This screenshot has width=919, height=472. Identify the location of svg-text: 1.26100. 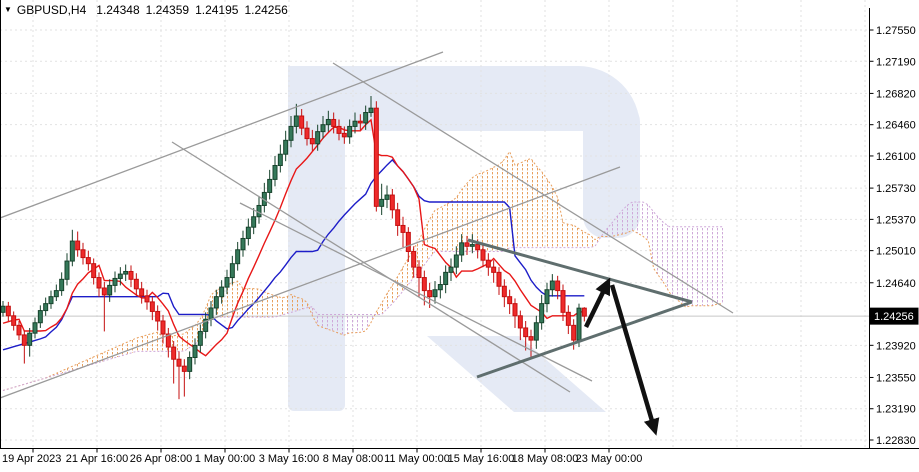
(896, 157).